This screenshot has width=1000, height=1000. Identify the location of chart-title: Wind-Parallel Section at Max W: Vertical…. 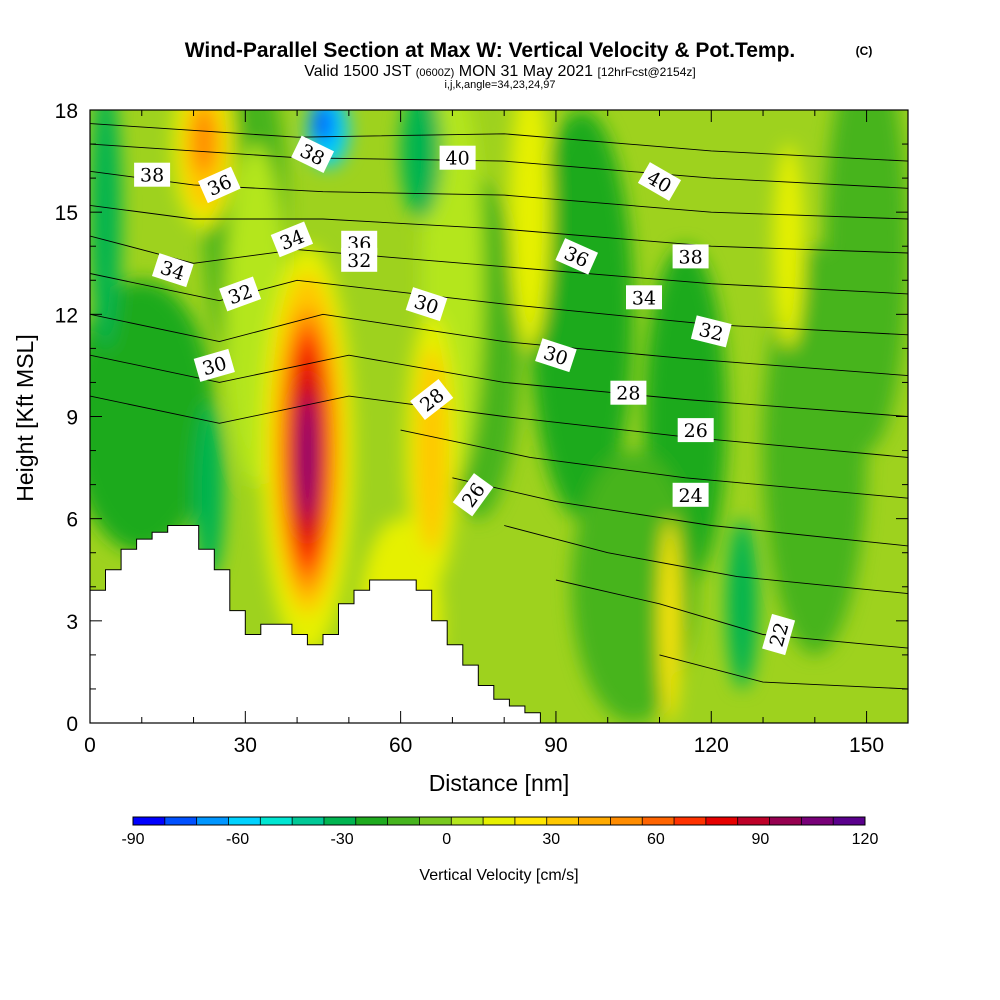
(490, 50).